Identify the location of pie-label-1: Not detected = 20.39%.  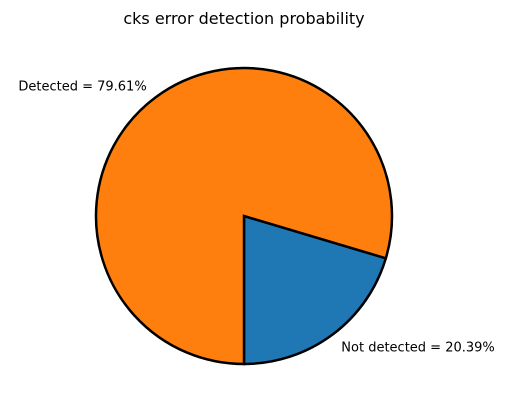
(417, 348).